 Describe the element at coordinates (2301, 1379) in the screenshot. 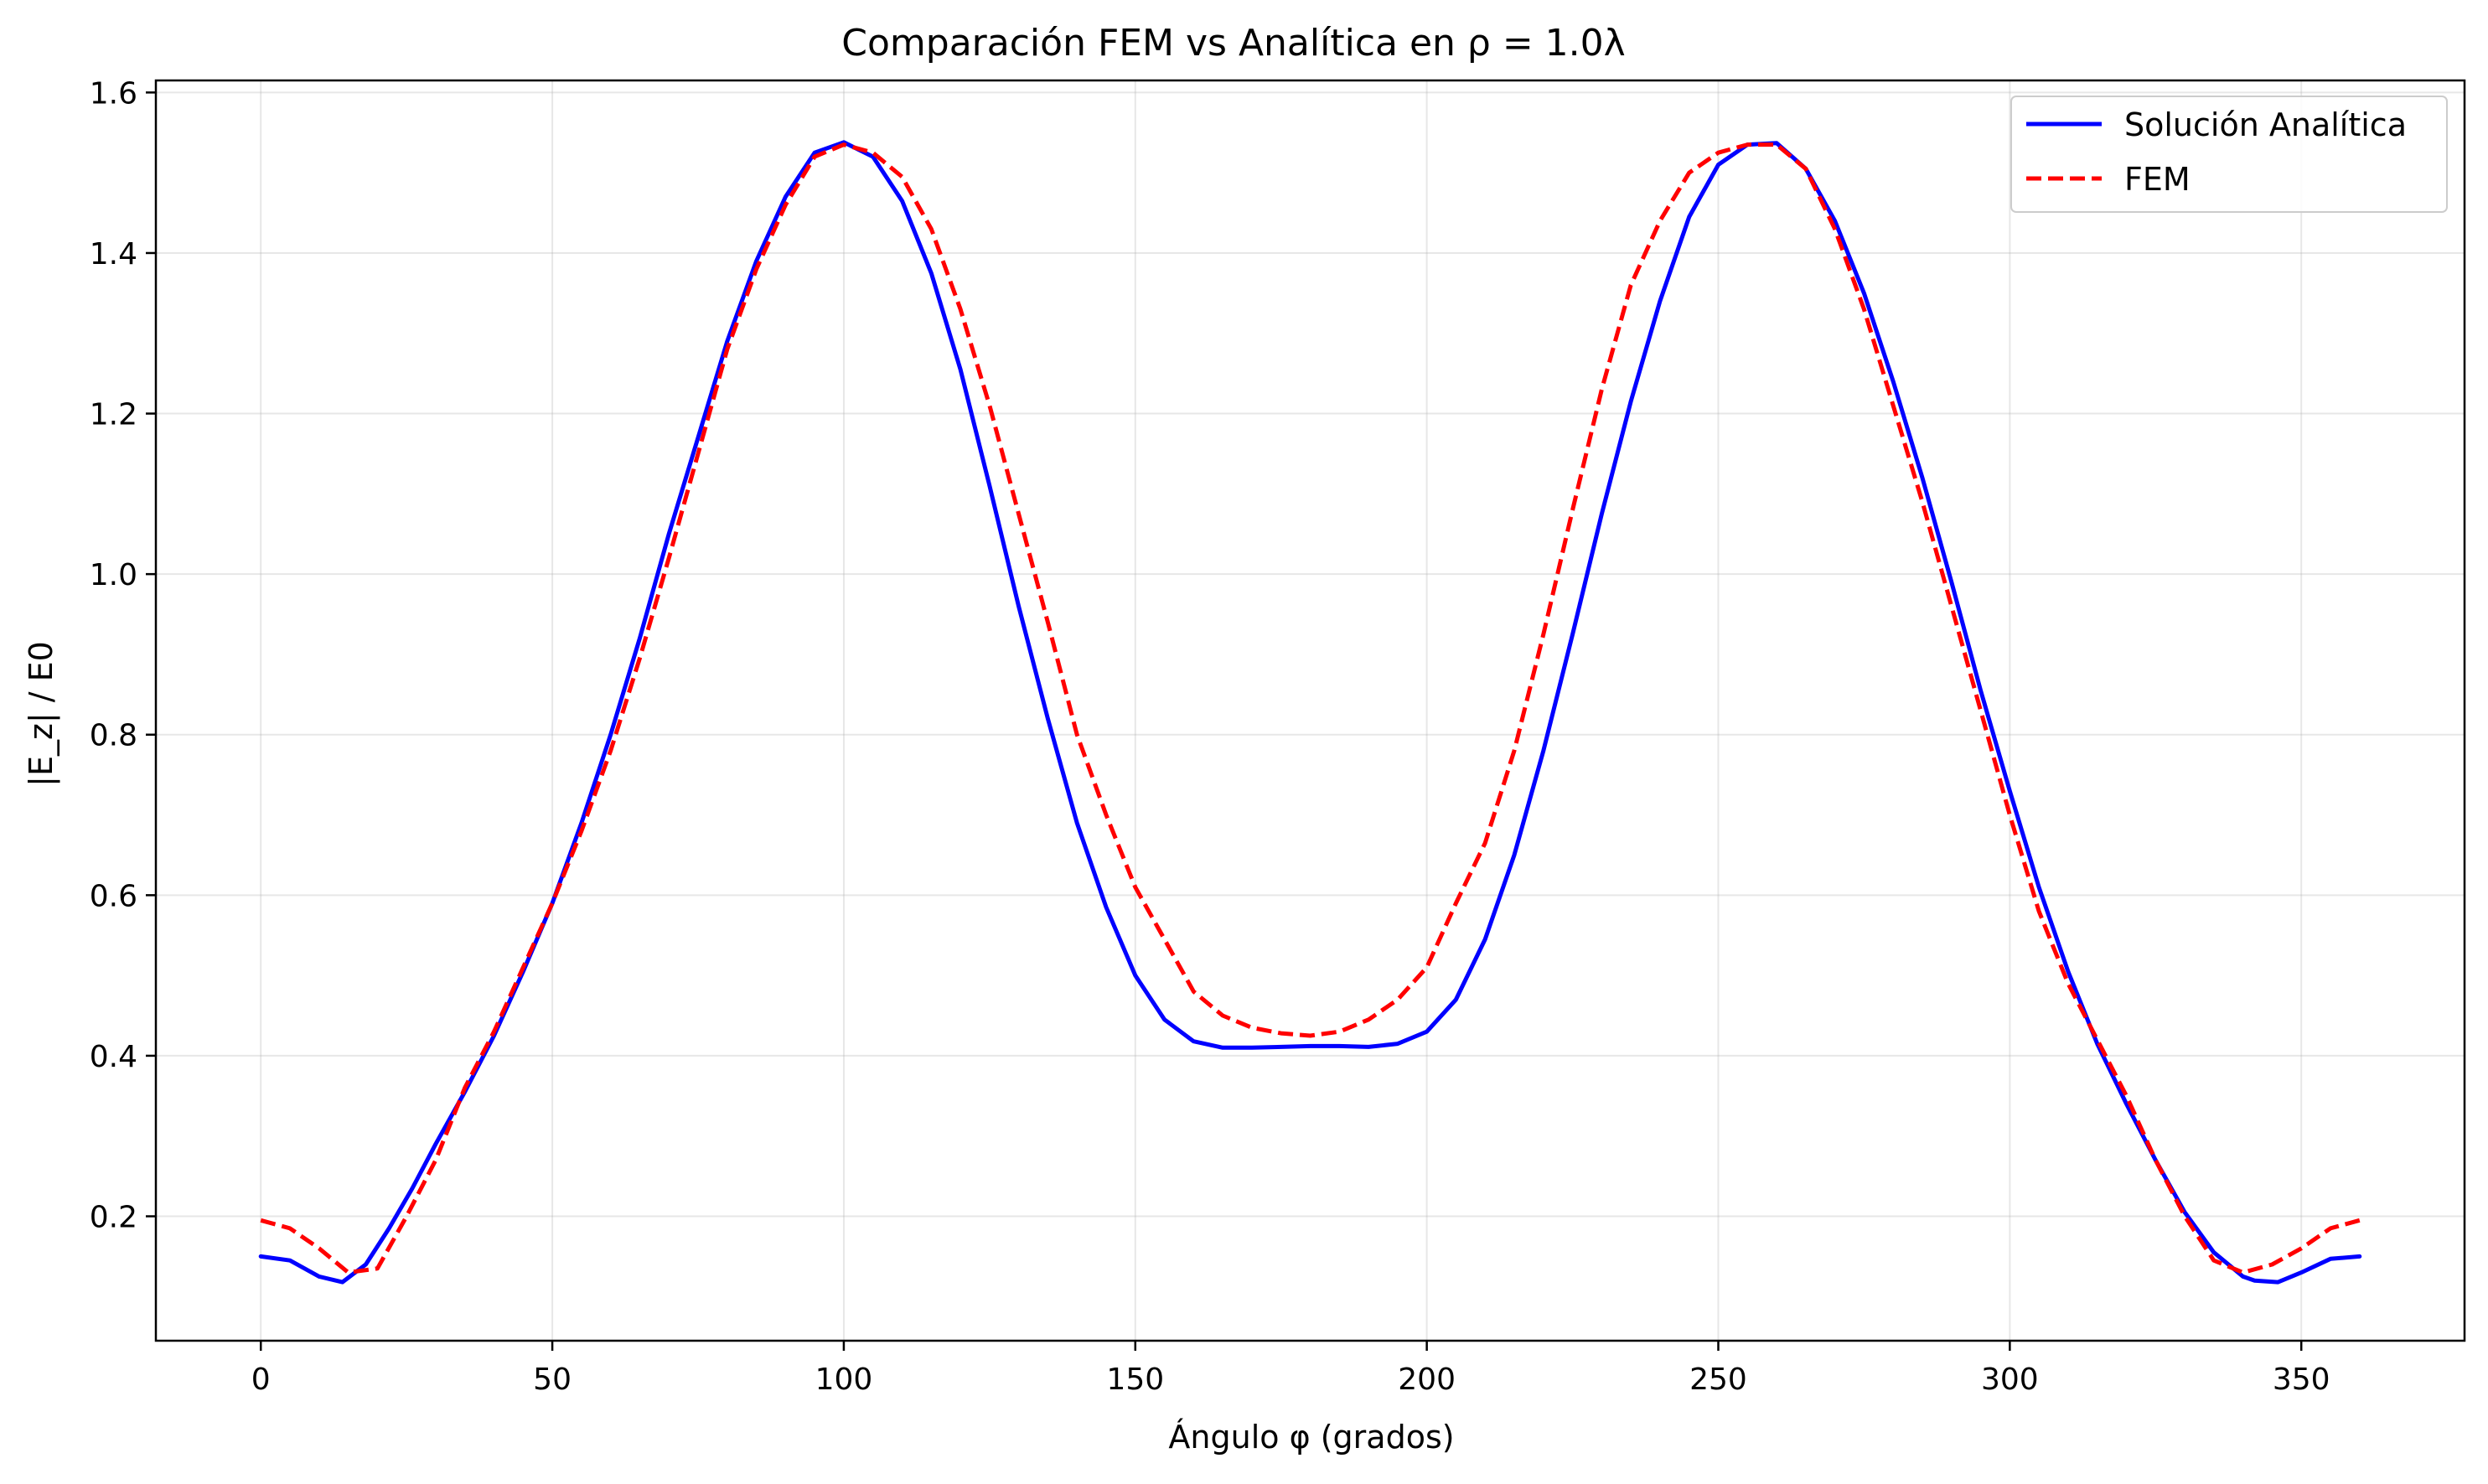

I see `x-tick-label: 350` at that location.